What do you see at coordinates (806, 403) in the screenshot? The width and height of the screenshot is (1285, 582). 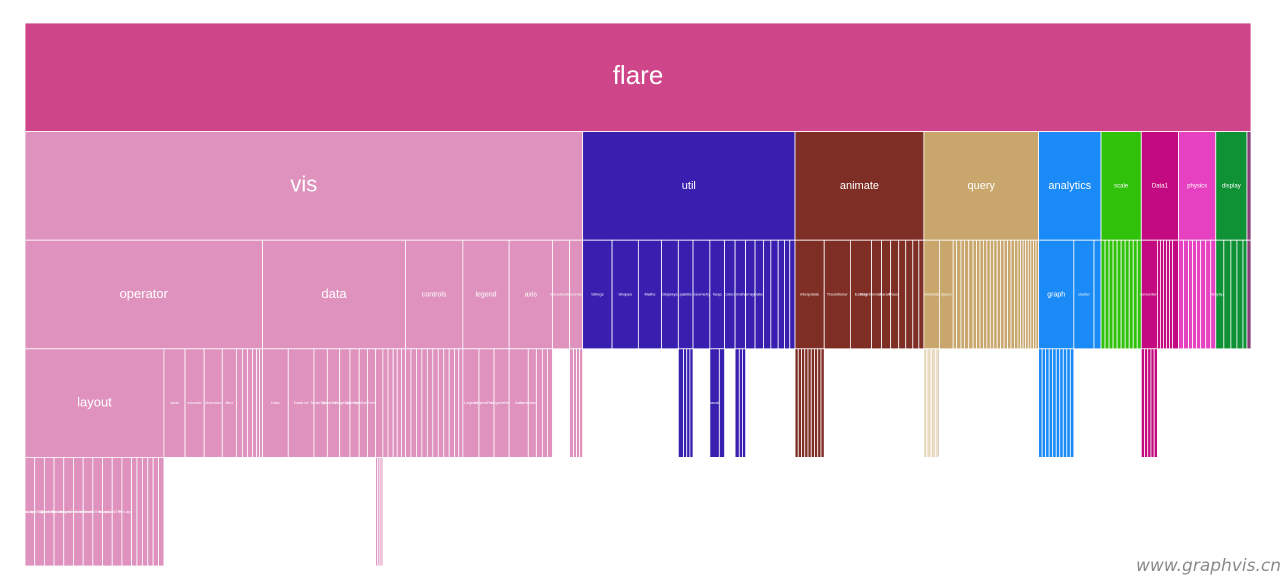 I see `node-interpolator` at bounding box center [806, 403].